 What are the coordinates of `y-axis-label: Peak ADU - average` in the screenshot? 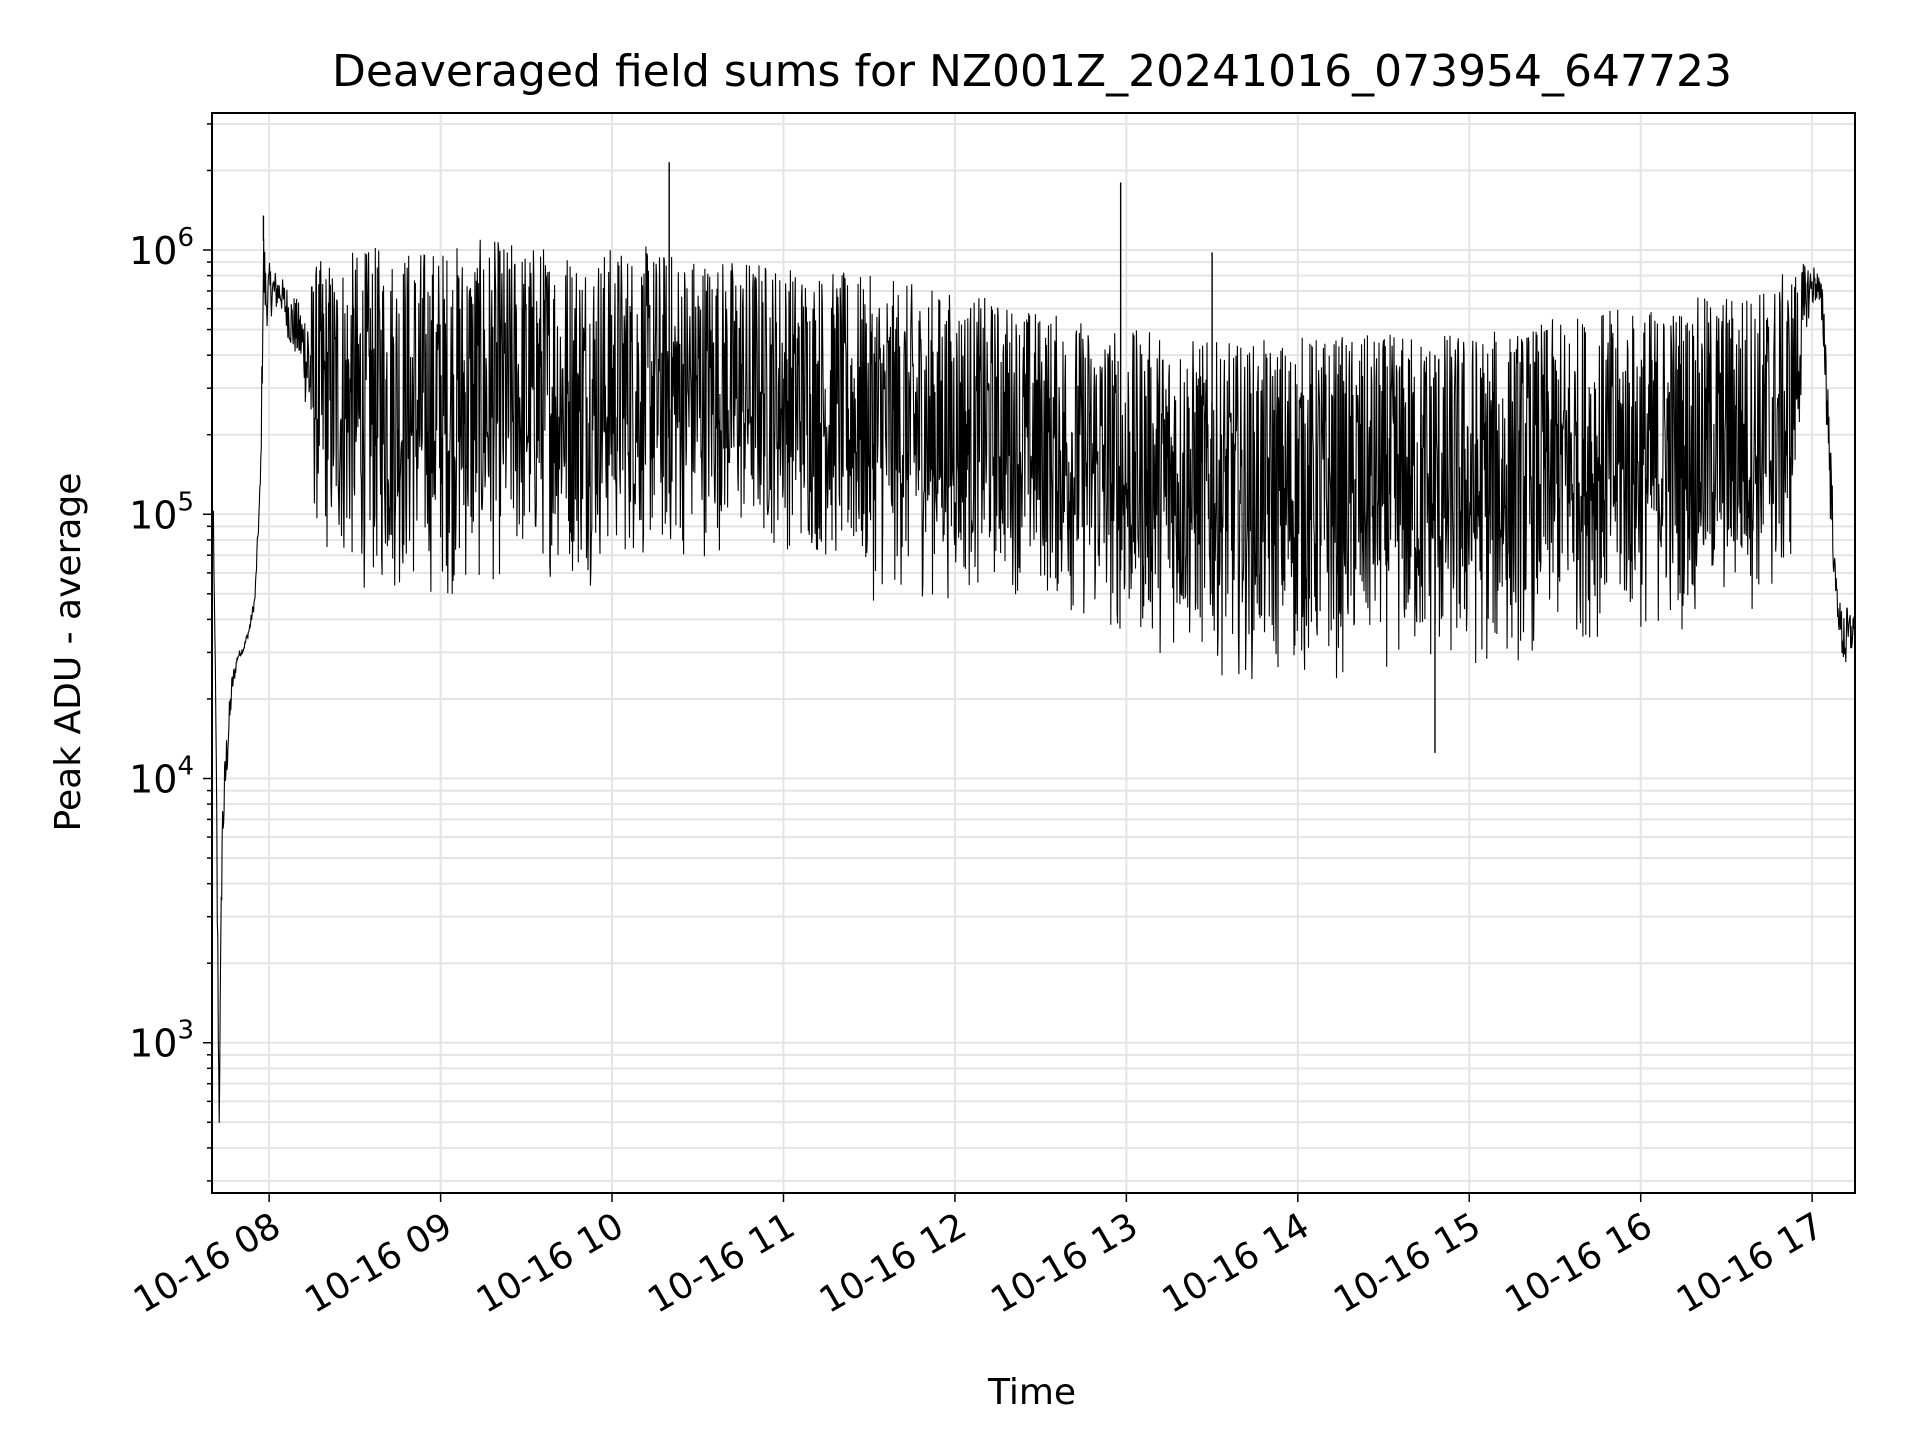 It's located at (68, 652).